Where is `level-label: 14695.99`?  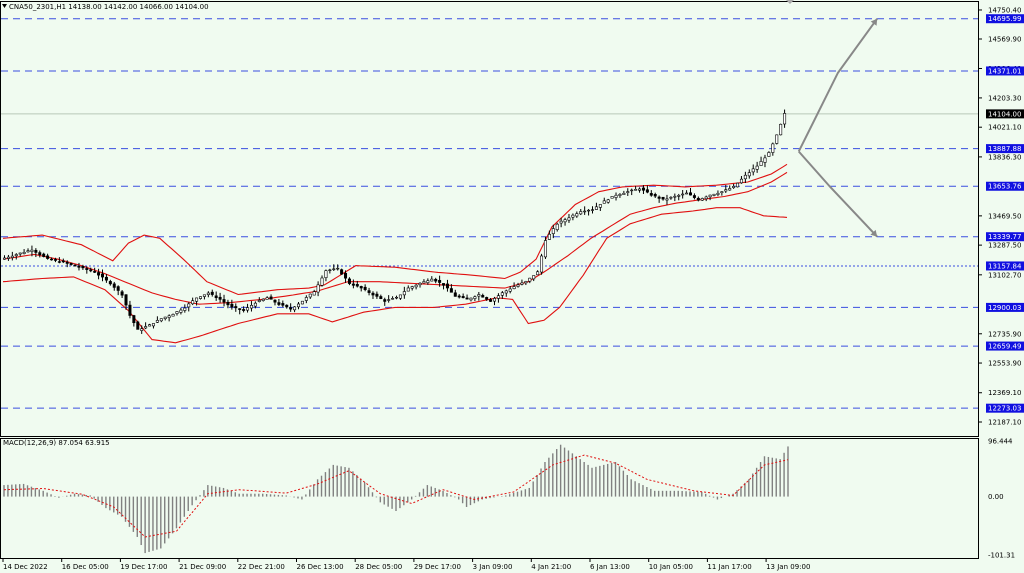
level-label: 14695.99 is located at coordinates (1004, 19).